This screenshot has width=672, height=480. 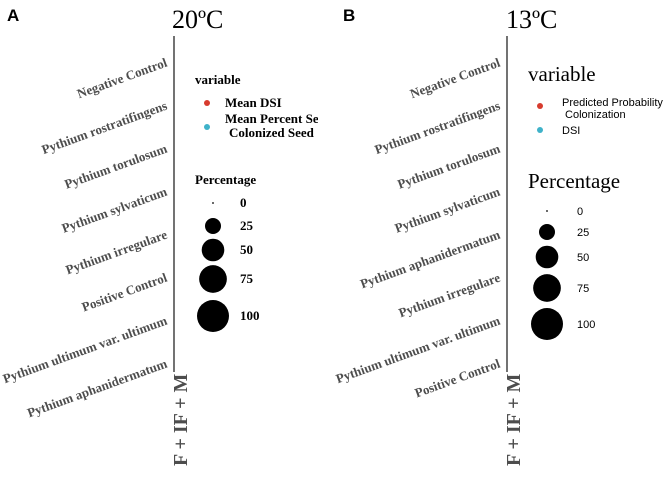 What do you see at coordinates (13, 15) in the screenshot?
I see `panel-a-letter: A` at bounding box center [13, 15].